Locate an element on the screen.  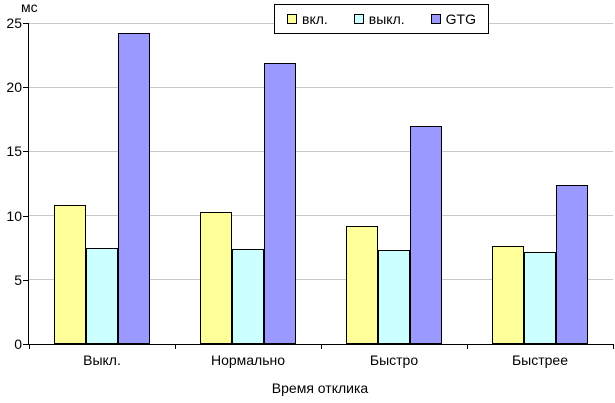
x-category-label-Нормально: Нормально is located at coordinates (248, 360).